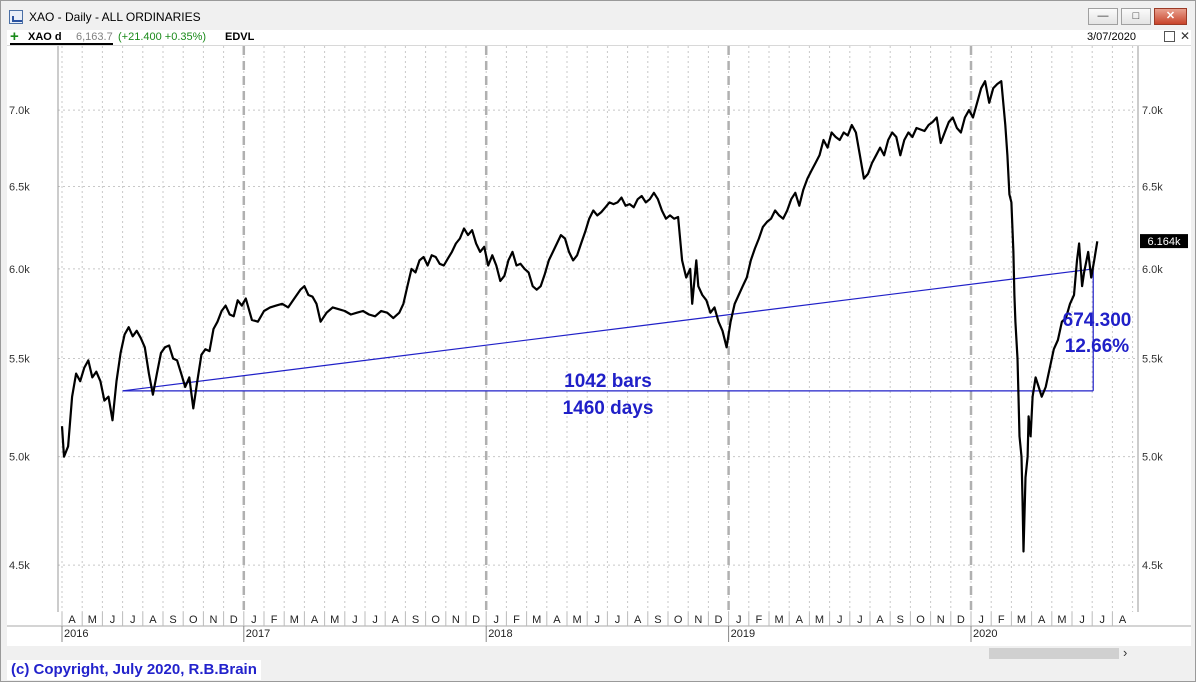 Image resolution: width=1196 pixels, height=682 pixels. Describe the element at coordinates (985, 634) in the screenshot. I see `year-label: 2020` at that location.